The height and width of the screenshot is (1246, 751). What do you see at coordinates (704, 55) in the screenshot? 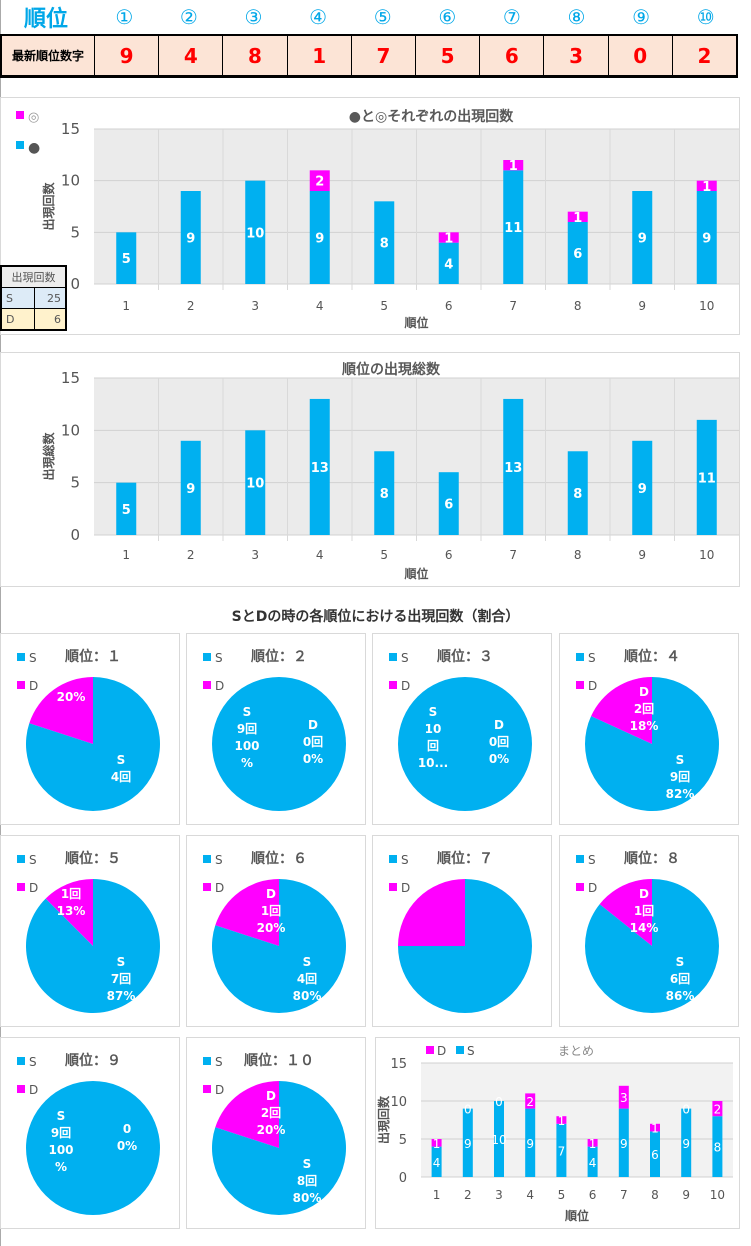
I see `latest-digit-10: 2` at bounding box center [704, 55].